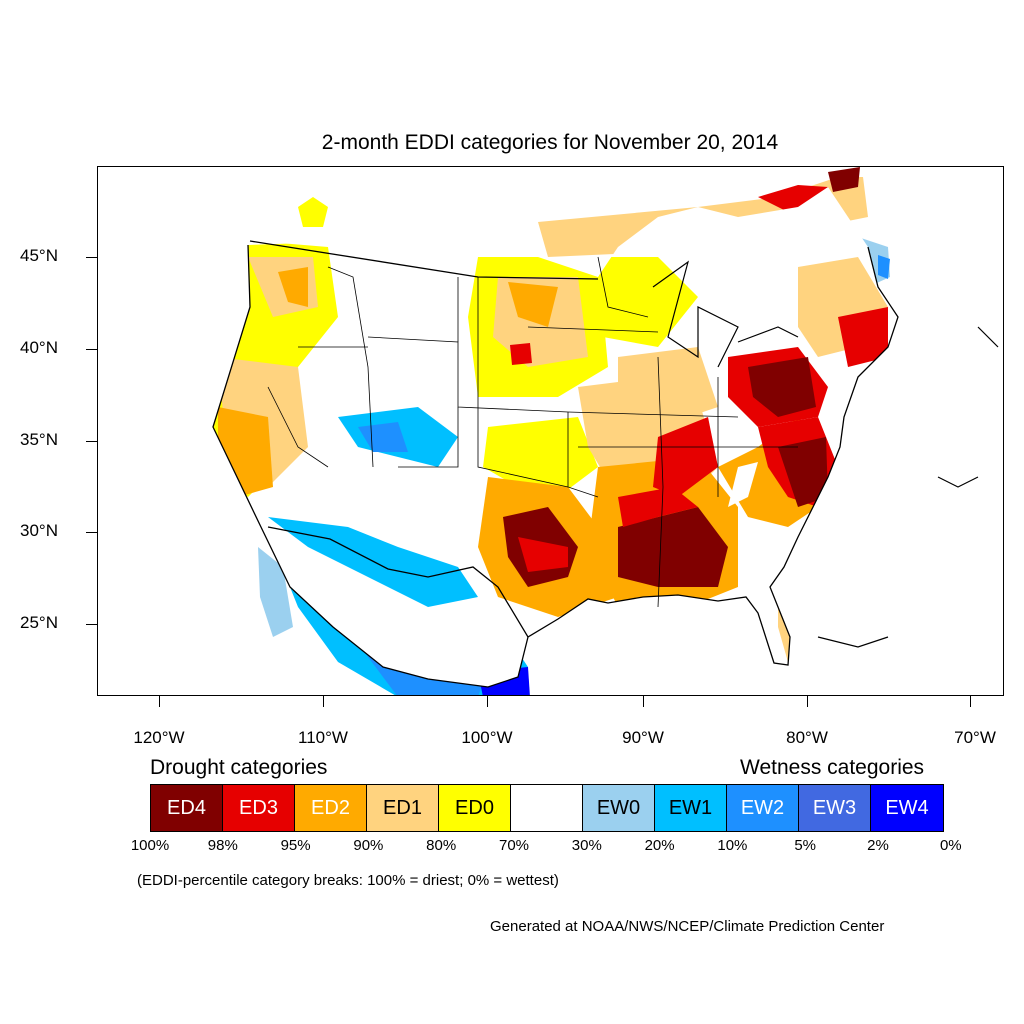  What do you see at coordinates (475, 808) in the screenshot?
I see `legend-cell-ed0: ED0` at bounding box center [475, 808].